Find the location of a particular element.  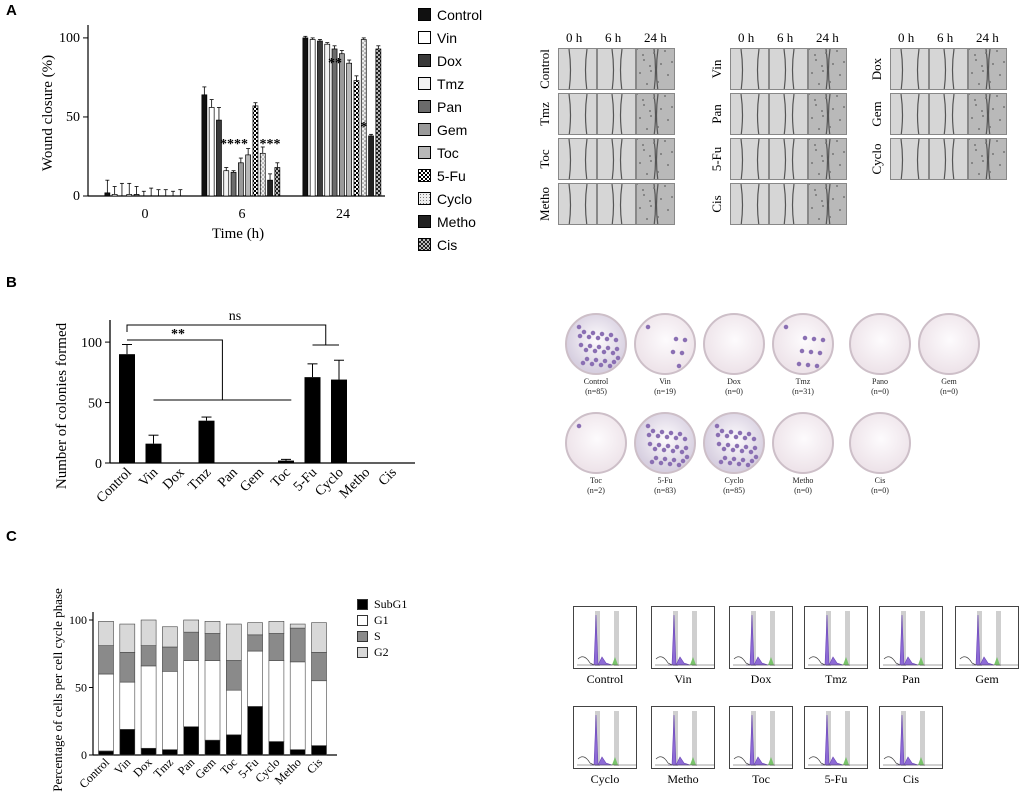

time-label: 24 h is located at coordinates (655, 37).